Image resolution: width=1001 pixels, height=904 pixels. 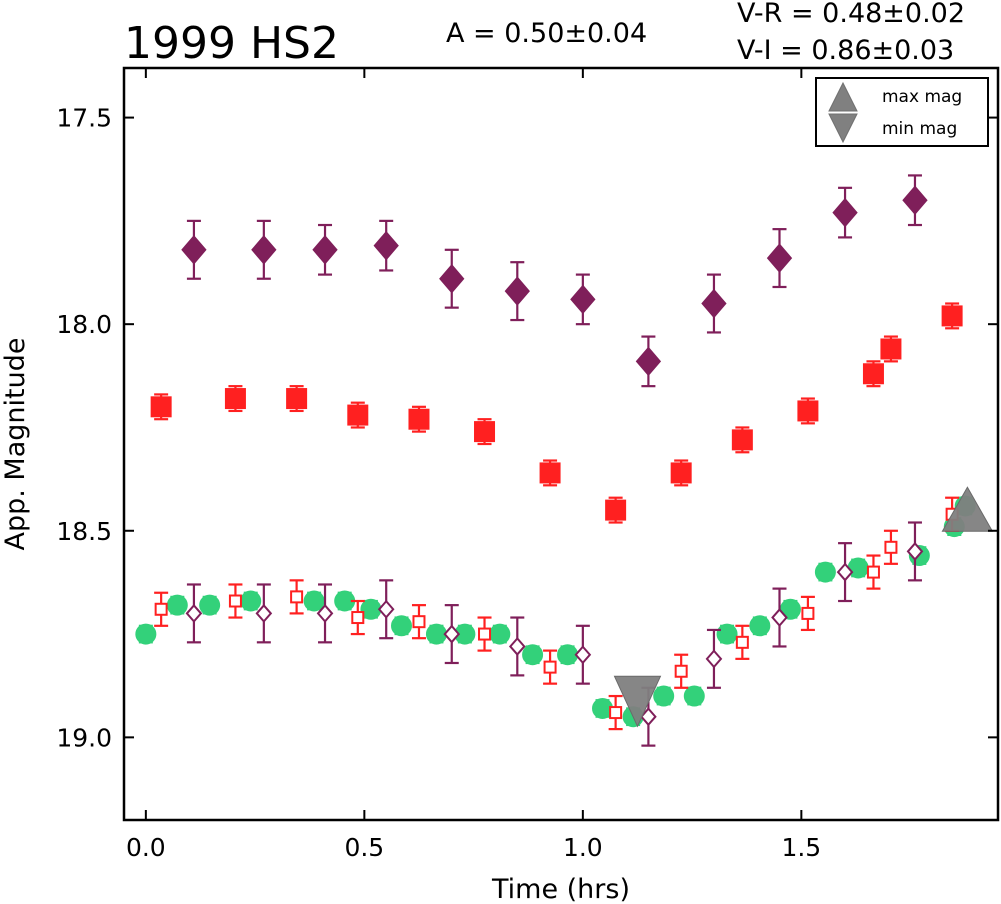 What do you see at coordinates (583, 847) in the screenshot?
I see `x-tick-label: 1.0` at bounding box center [583, 847].